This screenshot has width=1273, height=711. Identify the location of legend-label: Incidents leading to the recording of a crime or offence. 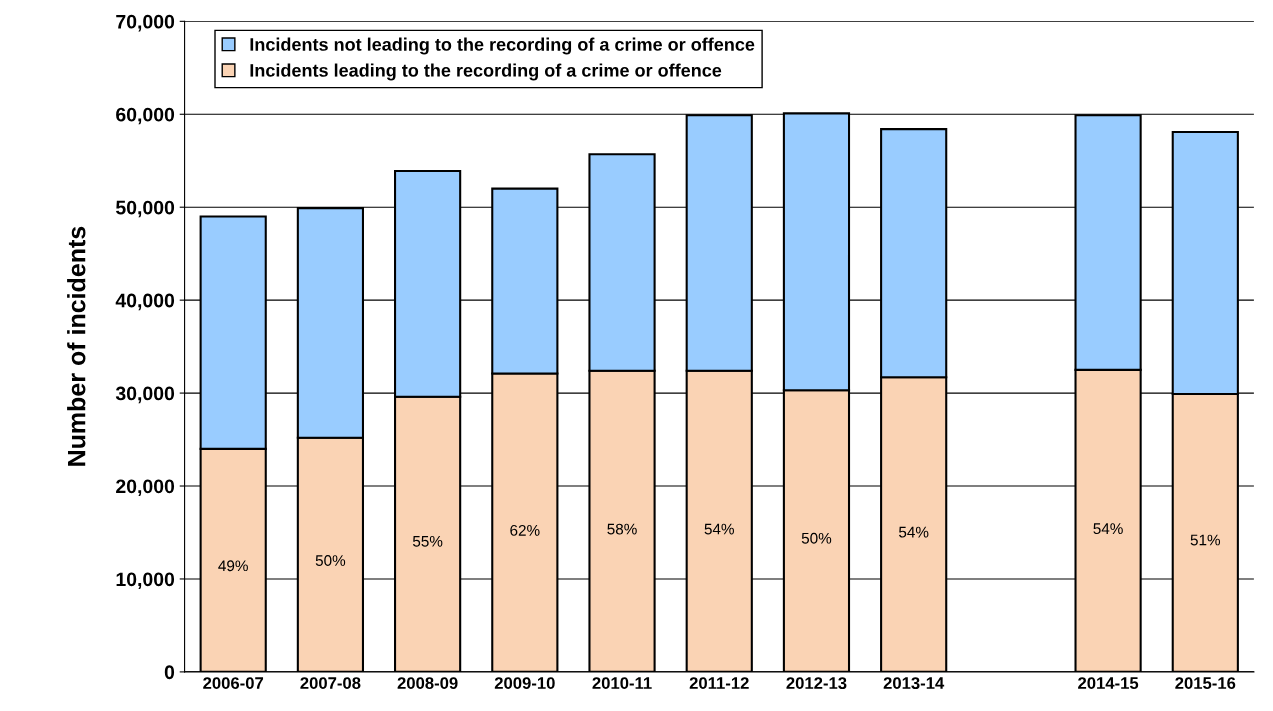
(486, 72).